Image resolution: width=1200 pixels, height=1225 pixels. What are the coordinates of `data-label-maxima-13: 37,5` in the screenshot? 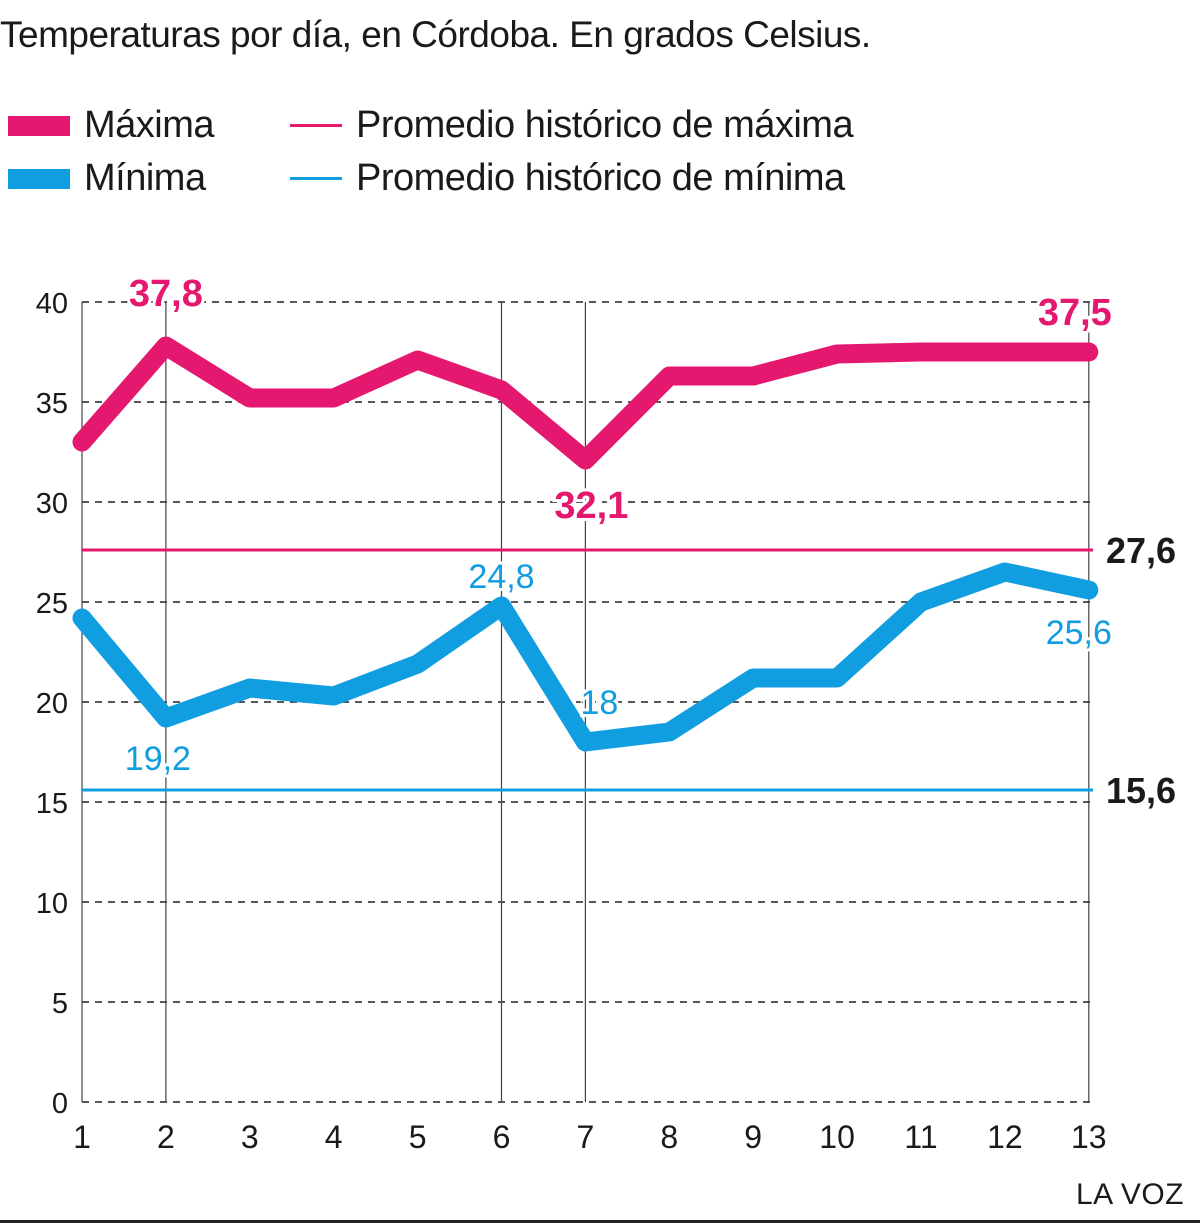 It's located at (1075, 313).